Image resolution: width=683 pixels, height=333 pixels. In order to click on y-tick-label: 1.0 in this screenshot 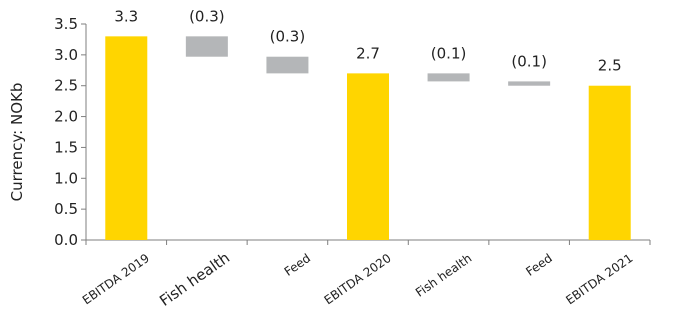, I will do `click(66, 178)`.